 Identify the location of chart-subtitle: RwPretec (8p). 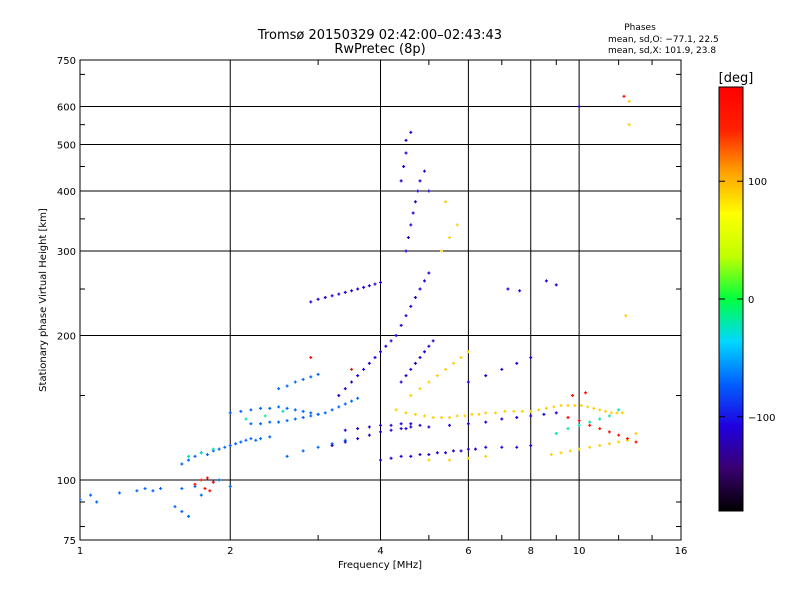
(379, 49).